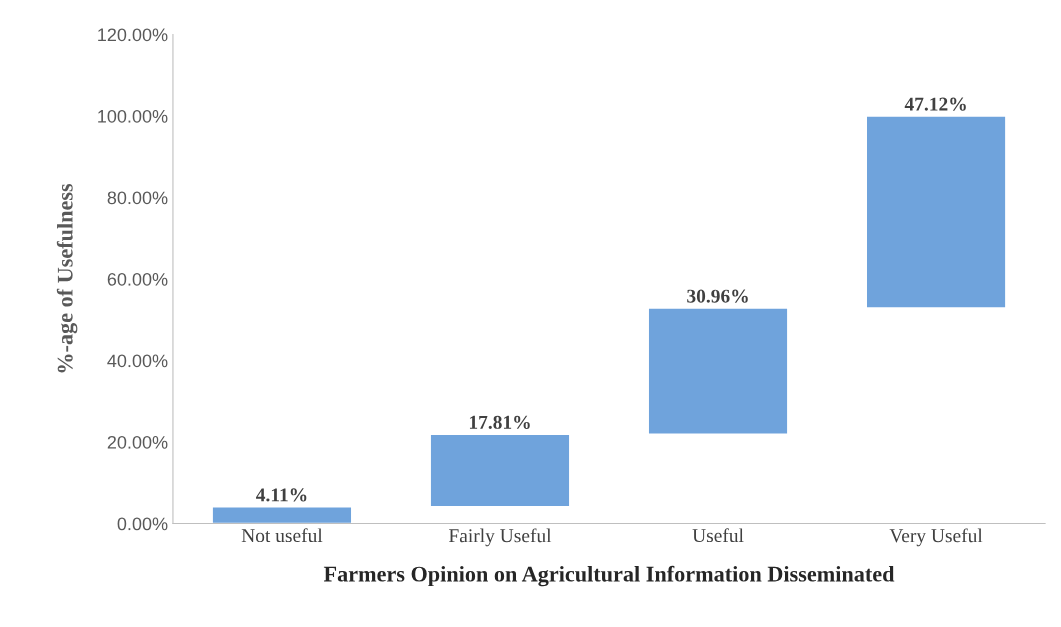 This screenshot has width=1061, height=627. Describe the element at coordinates (282, 535) in the screenshot. I see `x-tick-label: Not useful` at that location.